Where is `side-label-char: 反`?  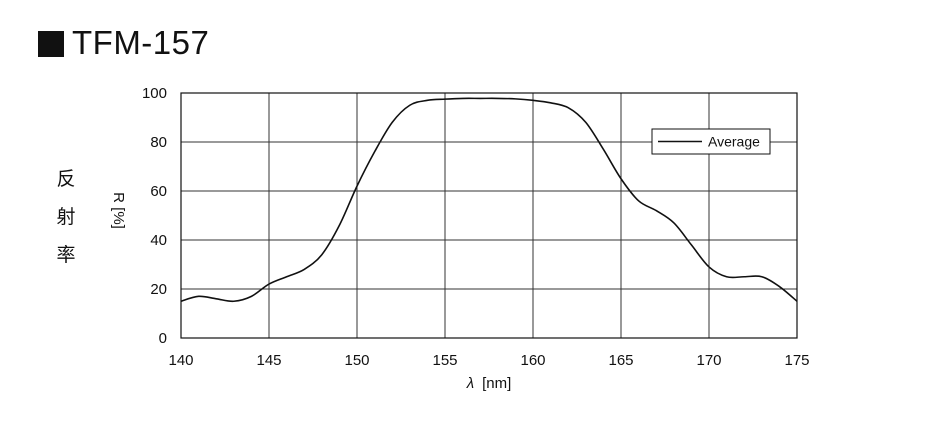 side-label-char: 反 is located at coordinates (66, 179).